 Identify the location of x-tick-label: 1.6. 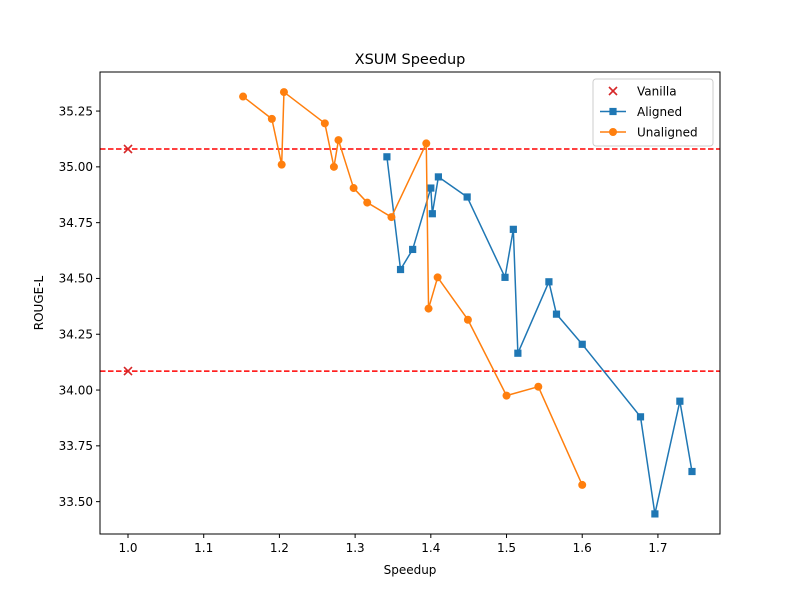
(582, 548).